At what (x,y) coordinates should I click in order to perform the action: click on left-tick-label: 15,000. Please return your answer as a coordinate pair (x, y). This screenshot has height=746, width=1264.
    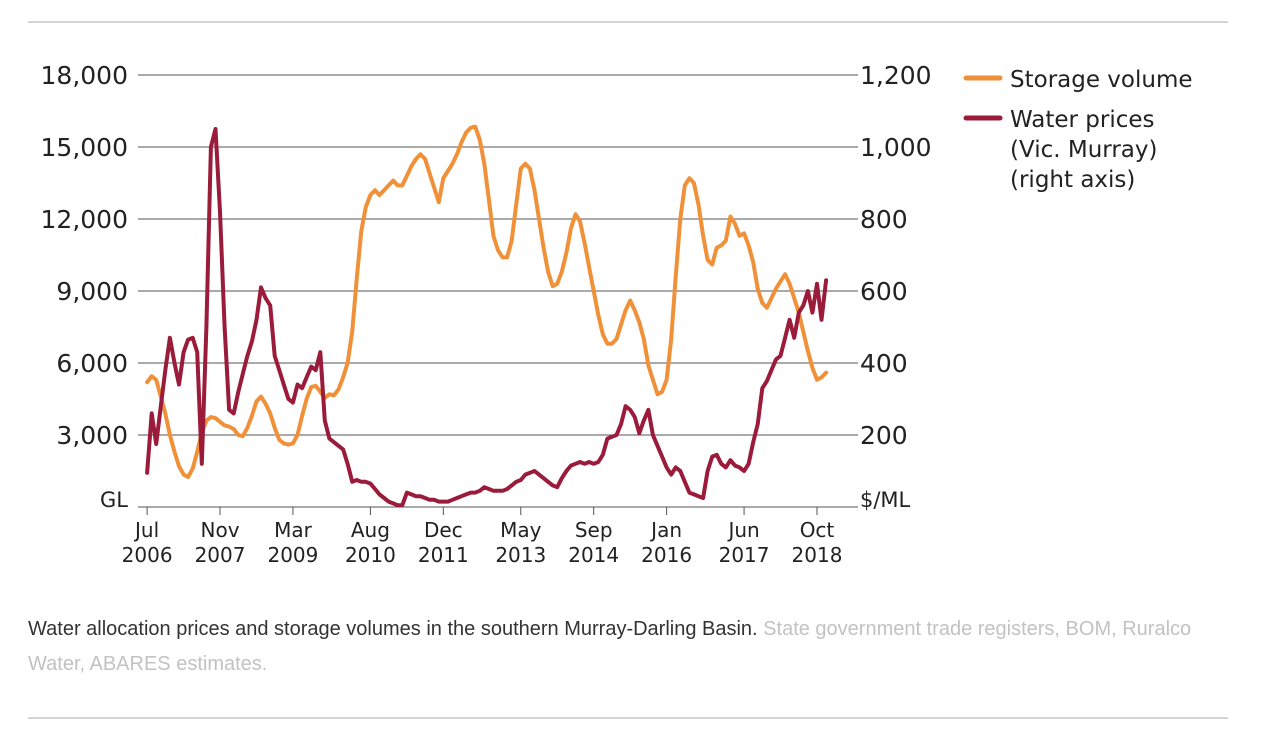
    Looking at the image, I should click on (84, 147).